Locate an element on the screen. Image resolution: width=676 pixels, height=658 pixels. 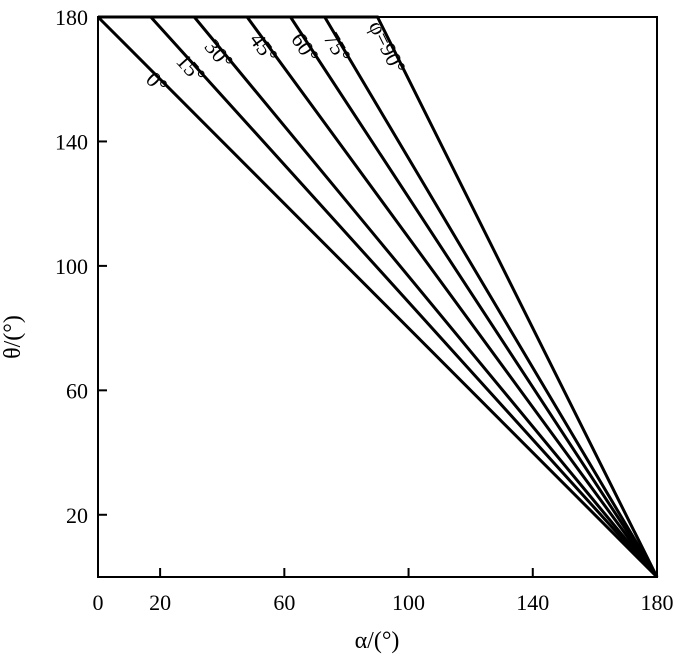
x-axis-title: α/(°) is located at coordinates (377, 641).